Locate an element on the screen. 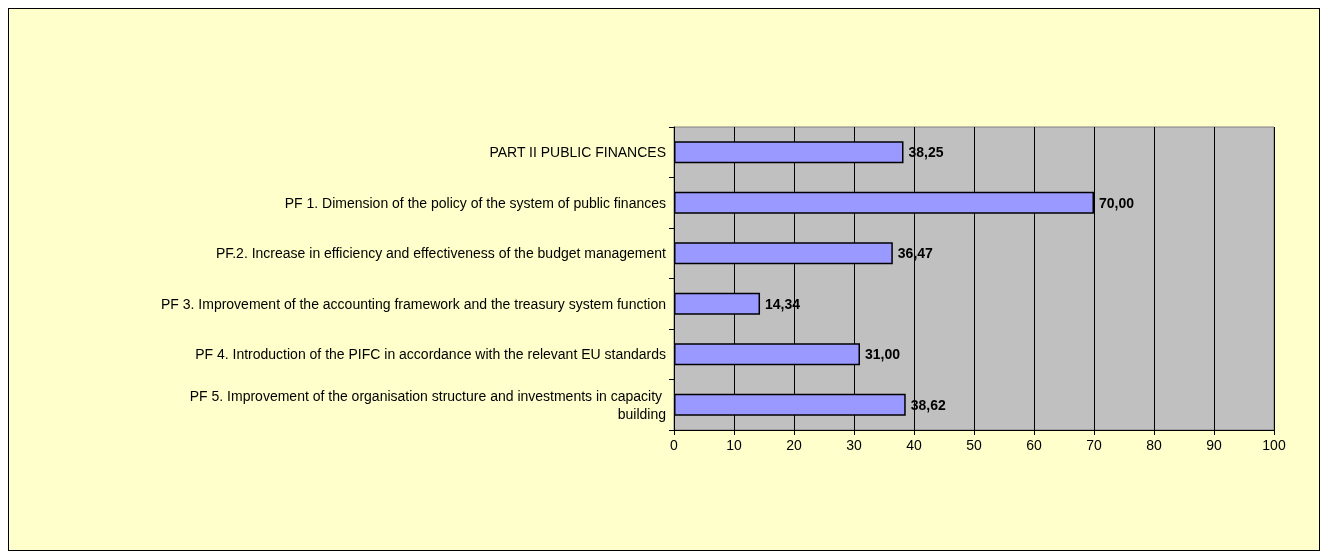 Image resolution: width=1328 pixels, height=559 pixels. x-tick-label: 50 is located at coordinates (974, 445).